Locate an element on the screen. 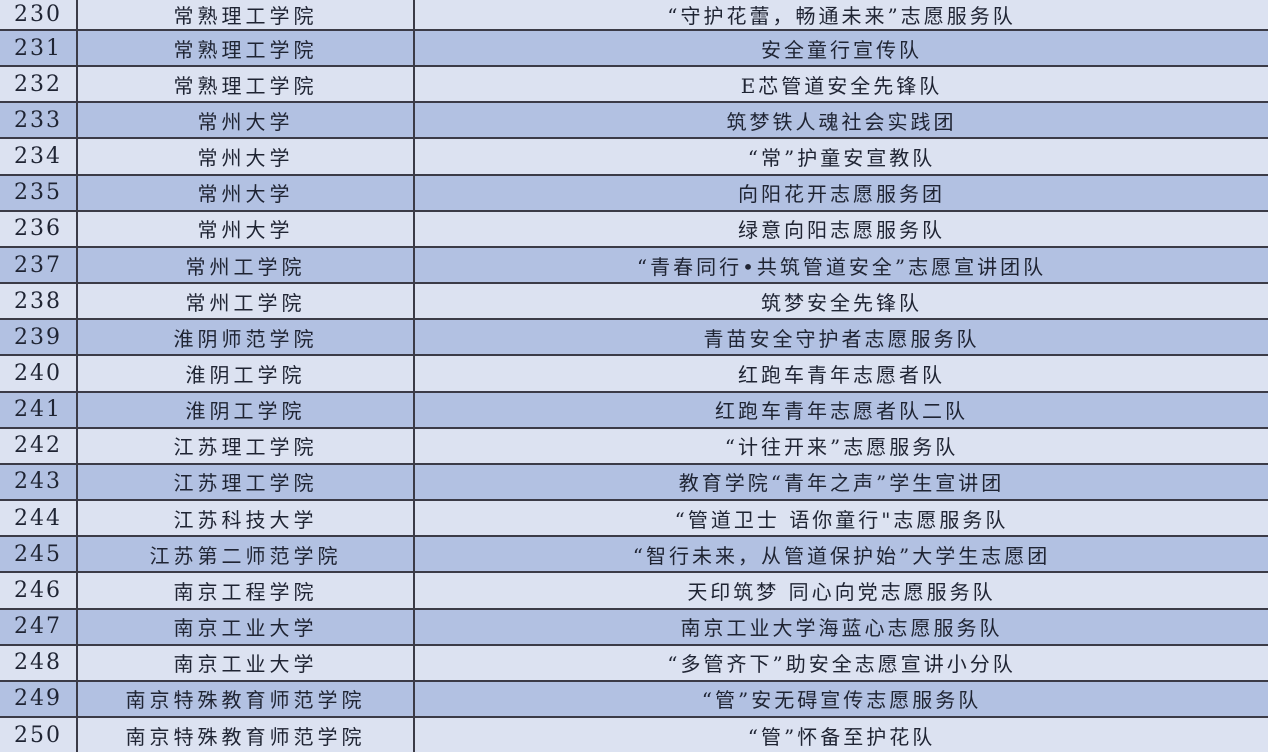 This screenshot has width=1268, height=752. row-number-cell: 236 is located at coordinates (39, 228).